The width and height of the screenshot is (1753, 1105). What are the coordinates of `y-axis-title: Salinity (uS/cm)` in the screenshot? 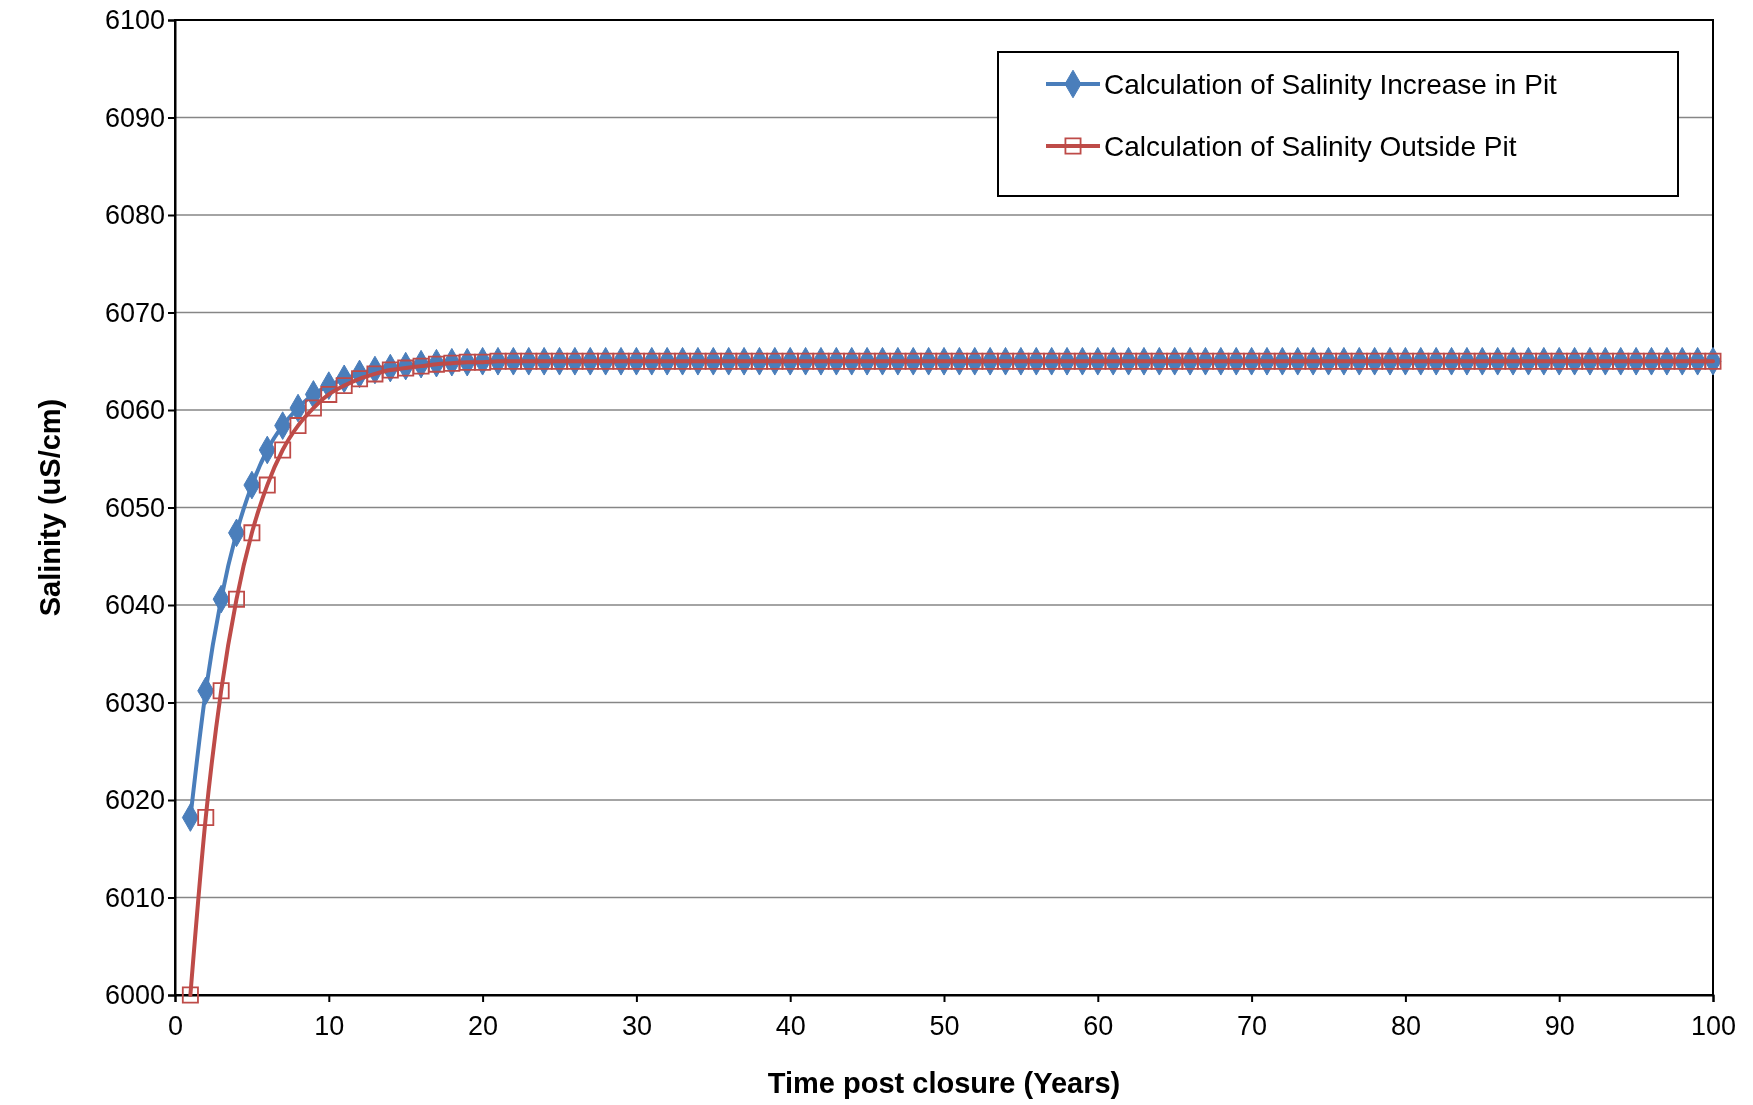 It's located at (50, 507).